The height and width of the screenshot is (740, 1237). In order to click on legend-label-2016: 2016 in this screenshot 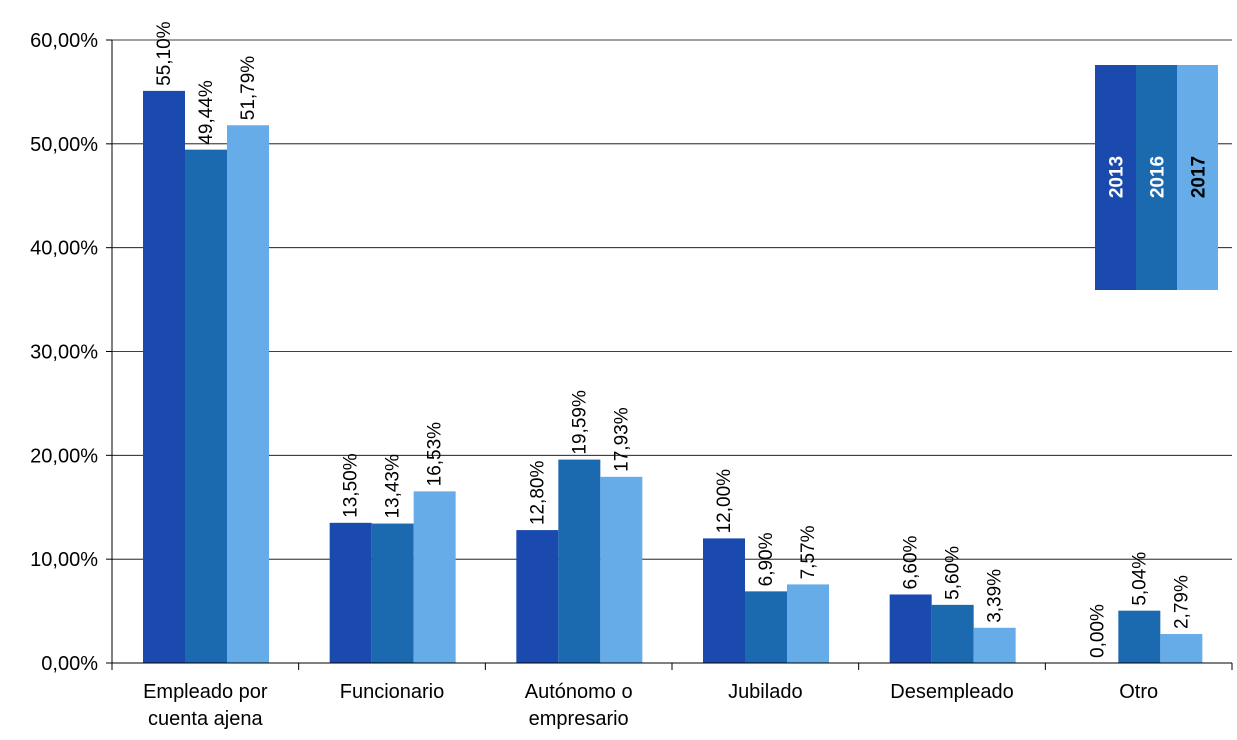, I will do `click(1158, 177)`.